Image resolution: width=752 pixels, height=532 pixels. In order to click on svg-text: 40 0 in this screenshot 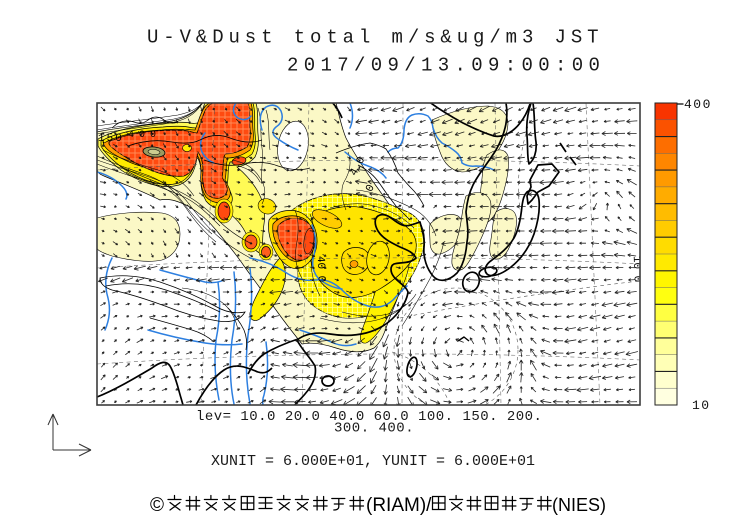, I will do `click(320, 269)`.